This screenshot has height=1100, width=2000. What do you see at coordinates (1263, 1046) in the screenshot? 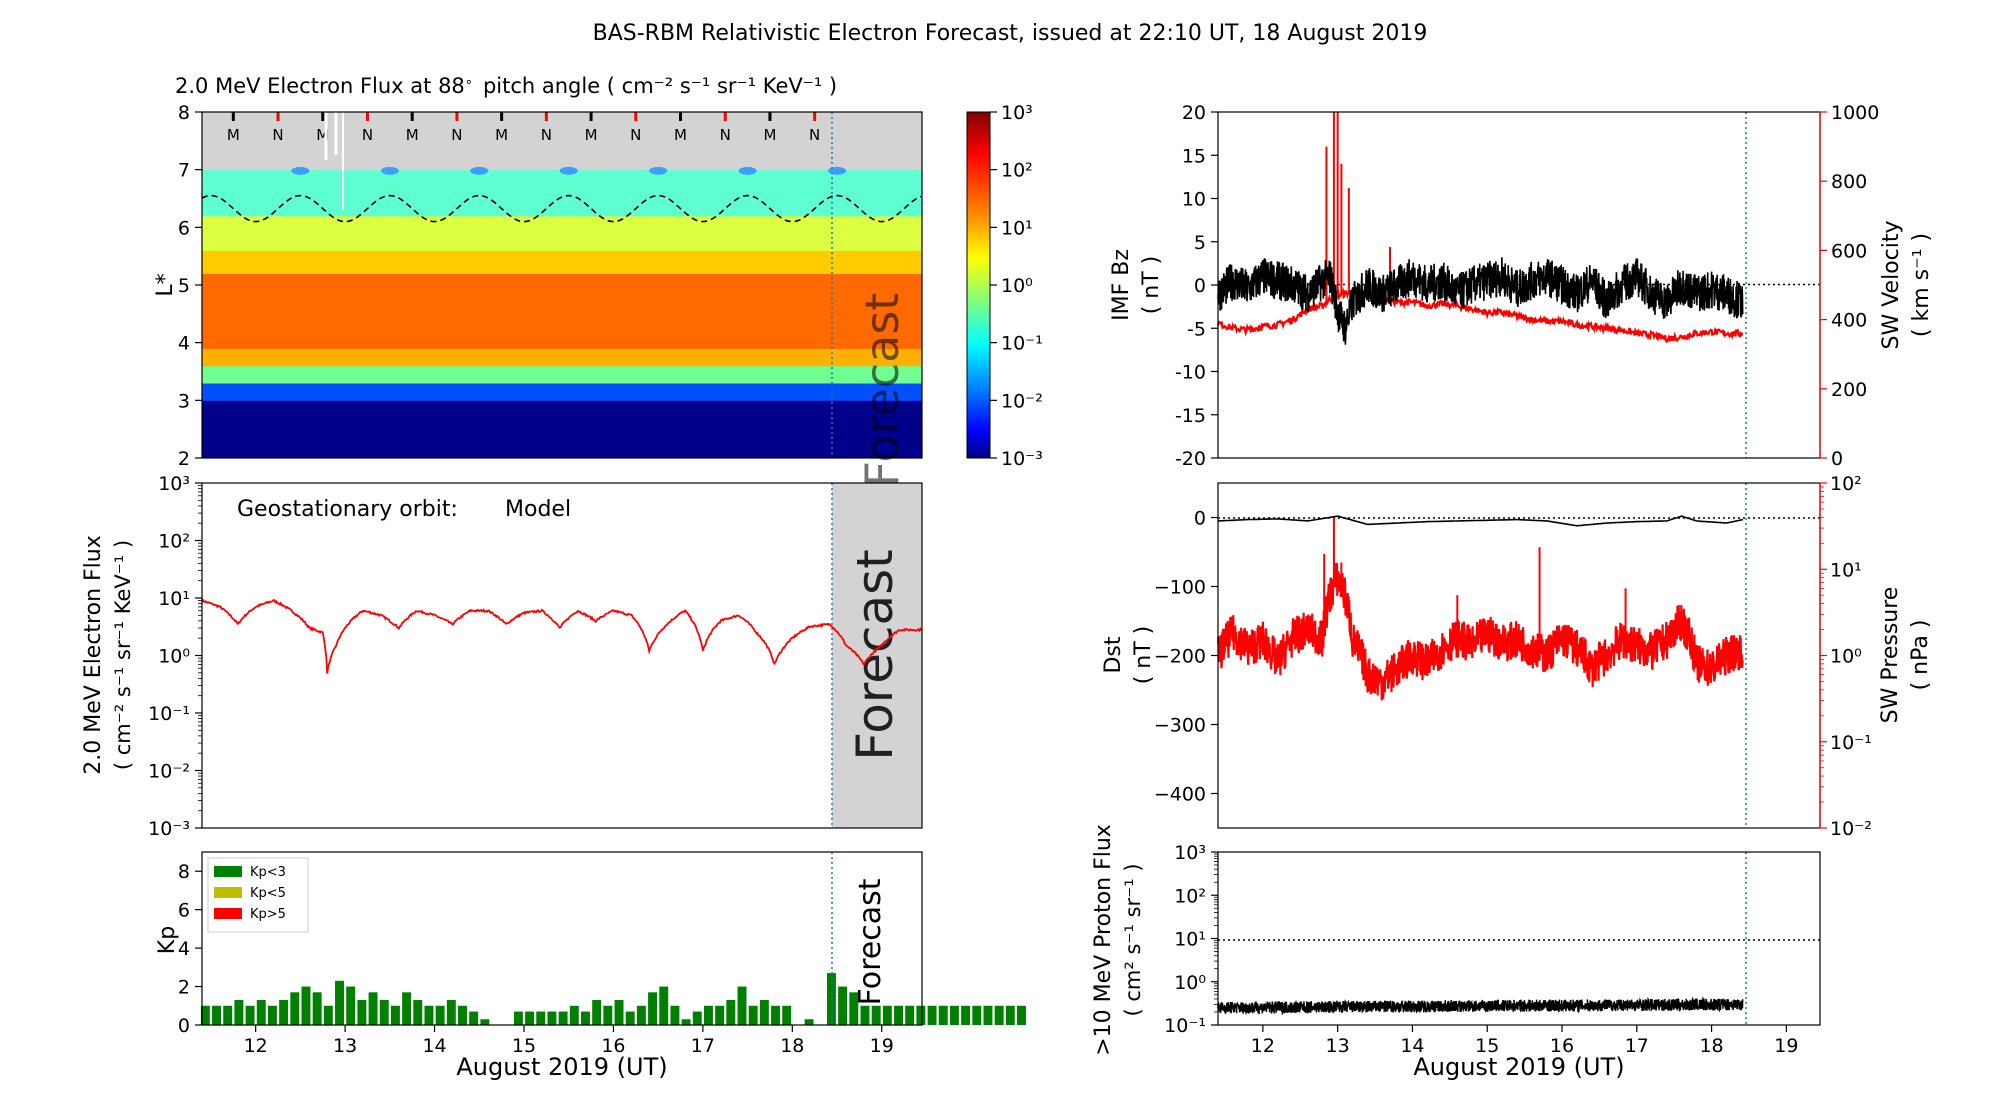
I see `proton-xtick-label: 12` at bounding box center [1263, 1046].